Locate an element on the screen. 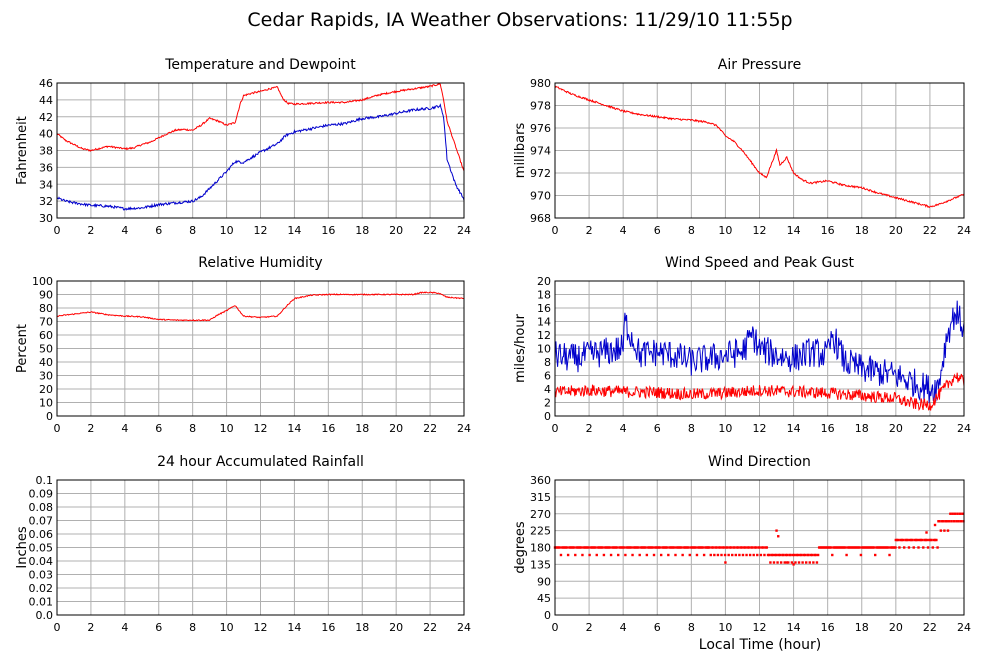 This screenshot has height=659, width=999. pressure-plot-frame is located at coordinates (759, 150).